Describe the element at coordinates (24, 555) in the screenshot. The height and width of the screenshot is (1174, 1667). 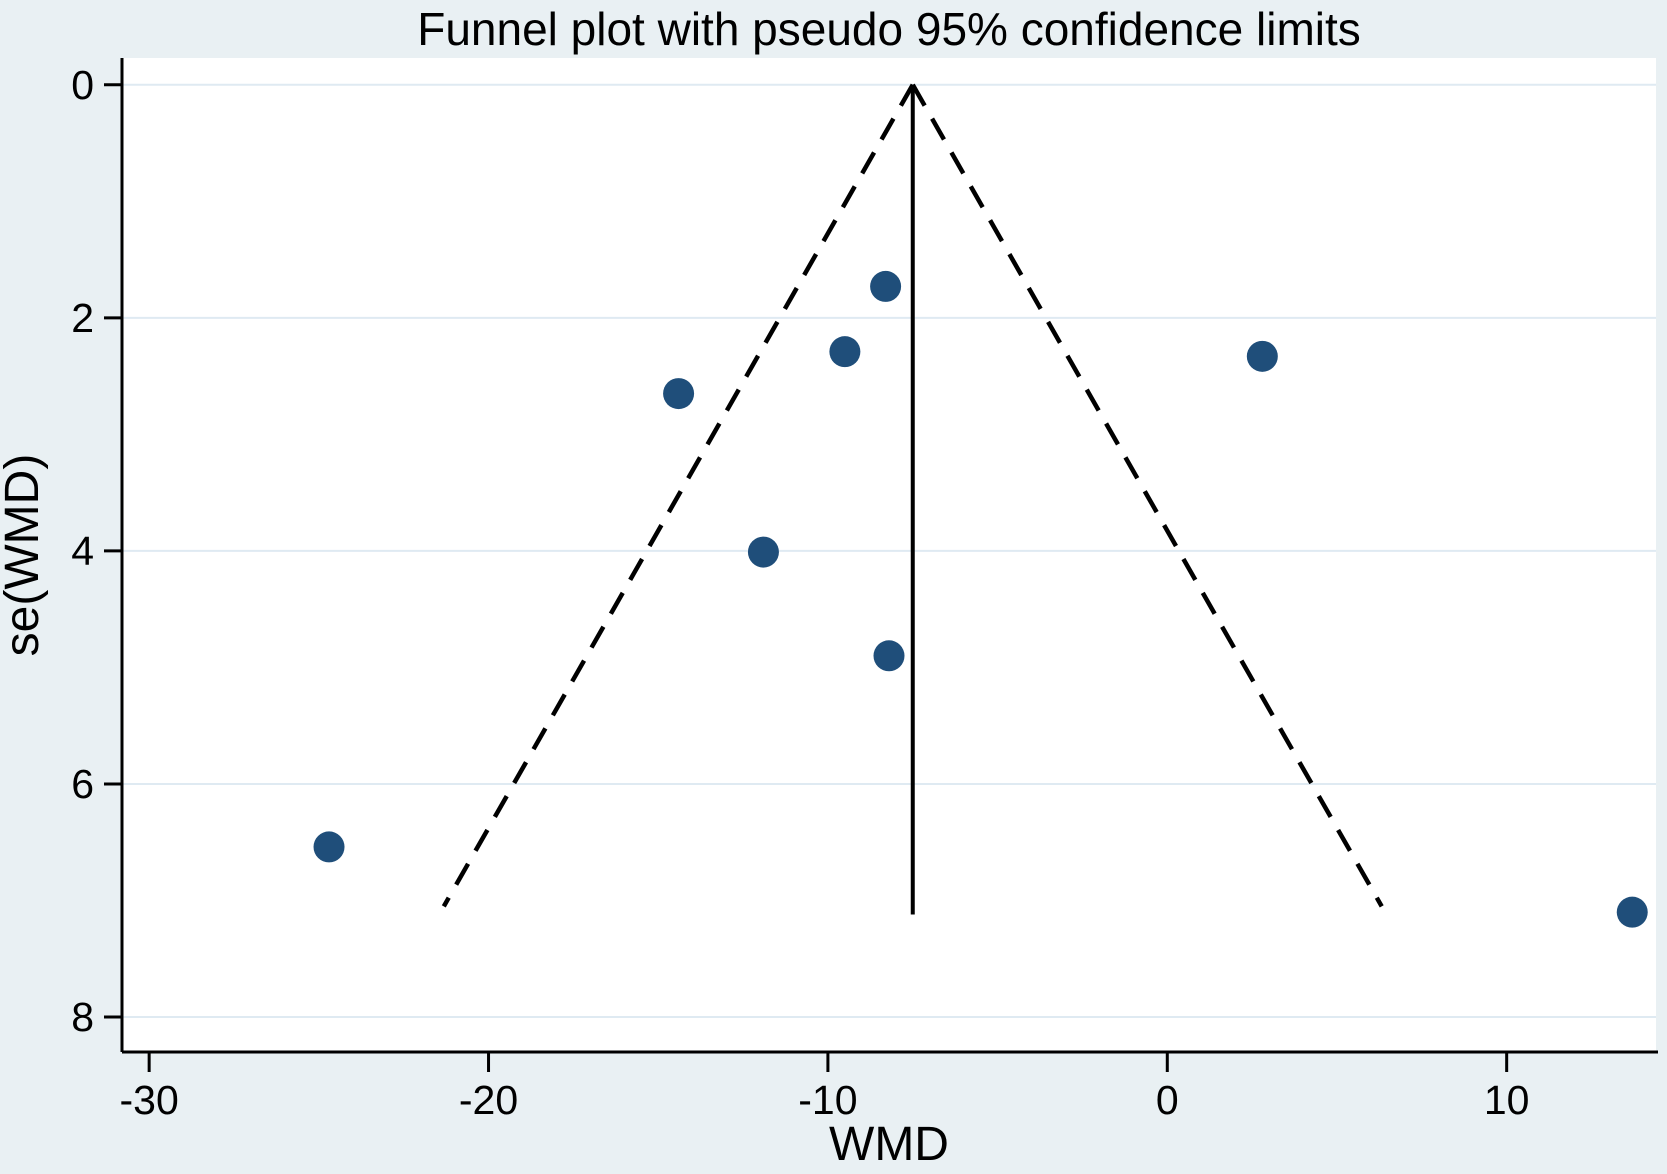
I see `y-axis-label: se(WMD)` at that location.